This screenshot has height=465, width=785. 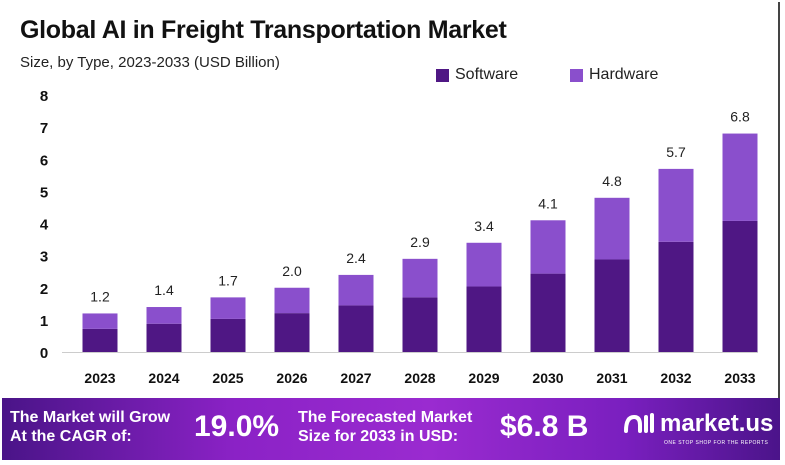 I want to click on x-tick-label: 2033, so click(x=739, y=378).